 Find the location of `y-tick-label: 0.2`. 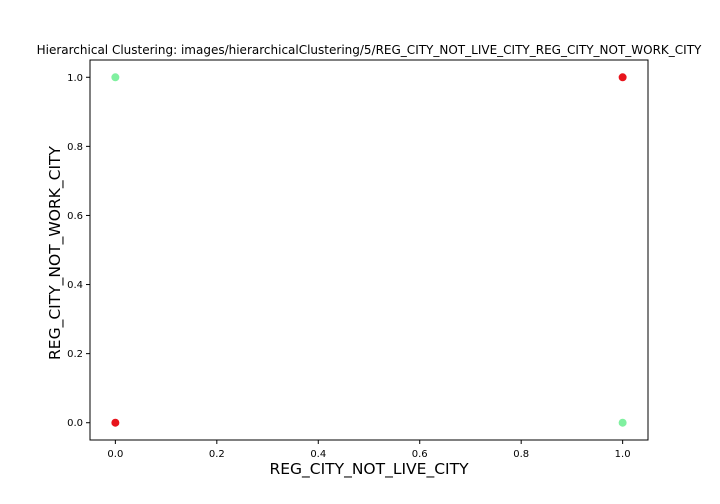

y-tick-label: 0.2 is located at coordinates (75, 354).